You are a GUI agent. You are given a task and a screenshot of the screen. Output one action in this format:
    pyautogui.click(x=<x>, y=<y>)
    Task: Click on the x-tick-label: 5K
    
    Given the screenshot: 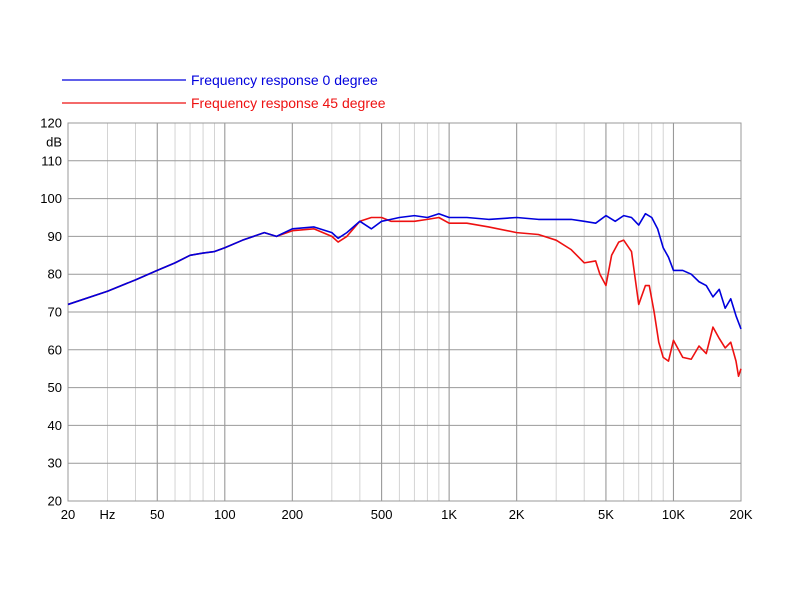 What is the action you would take?
    pyautogui.click(x=606, y=514)
    